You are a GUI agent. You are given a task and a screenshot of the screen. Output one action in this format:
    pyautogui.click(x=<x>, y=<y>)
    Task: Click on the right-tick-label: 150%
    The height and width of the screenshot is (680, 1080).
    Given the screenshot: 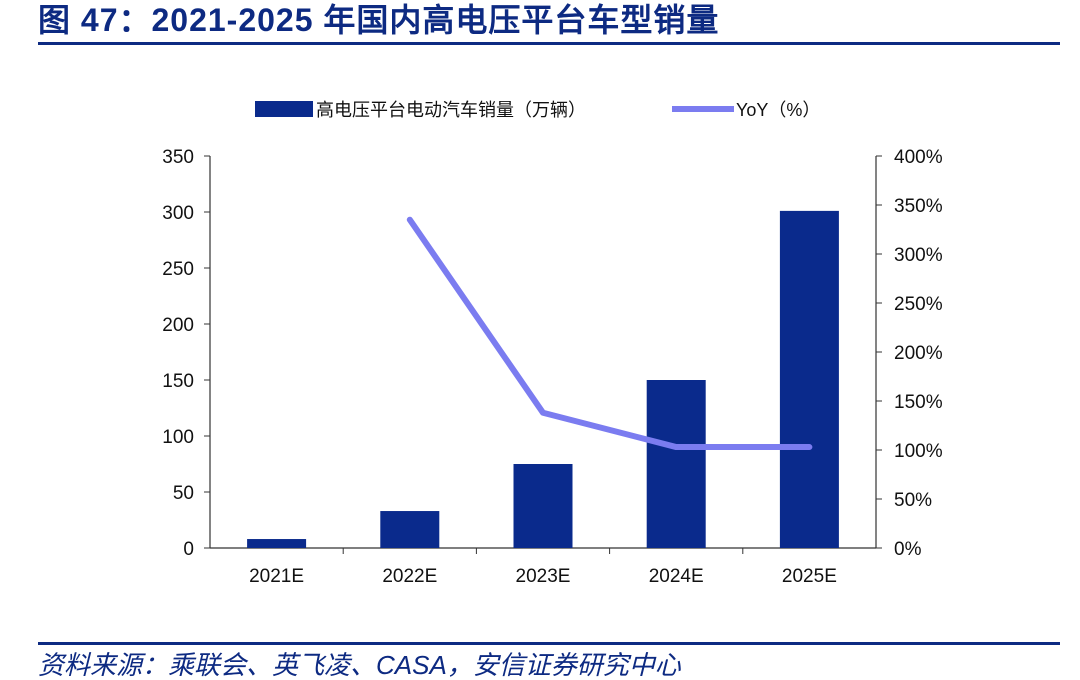 What is the action you would take?
    pyautogui.click(x=918, y=402)
    